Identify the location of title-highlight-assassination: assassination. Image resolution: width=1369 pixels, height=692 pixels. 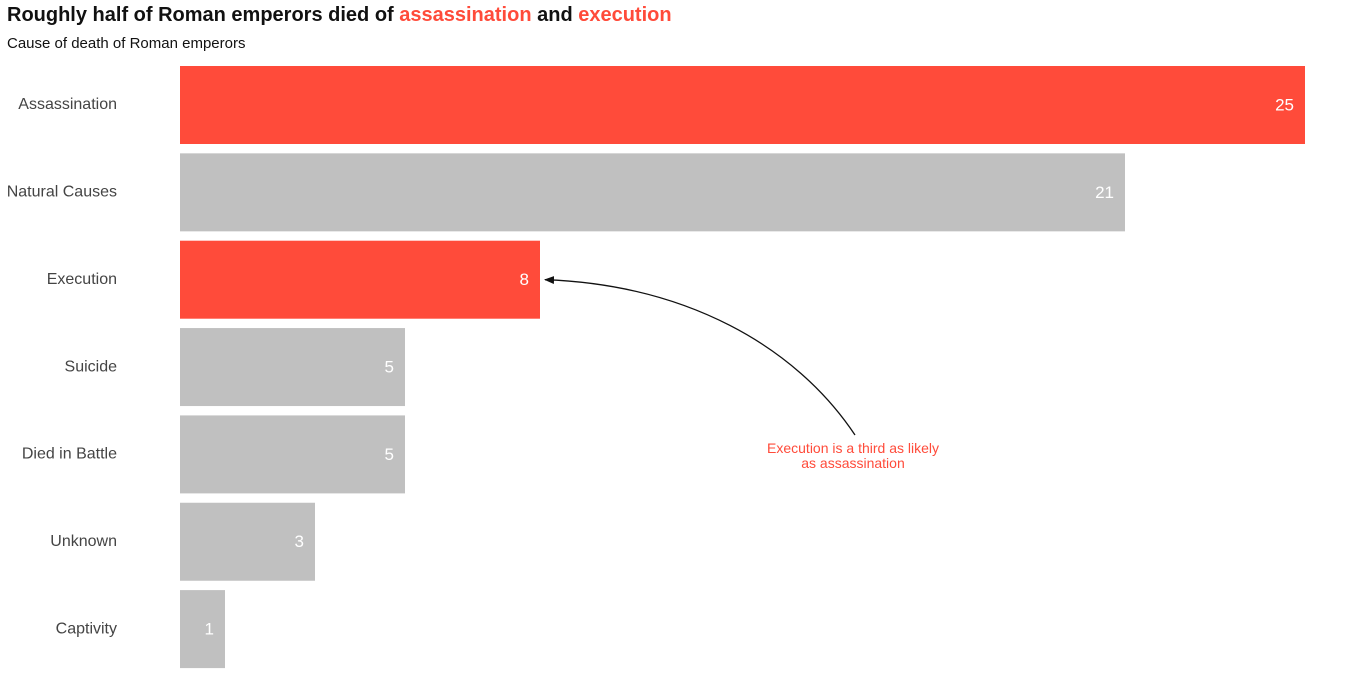
(465, 15).